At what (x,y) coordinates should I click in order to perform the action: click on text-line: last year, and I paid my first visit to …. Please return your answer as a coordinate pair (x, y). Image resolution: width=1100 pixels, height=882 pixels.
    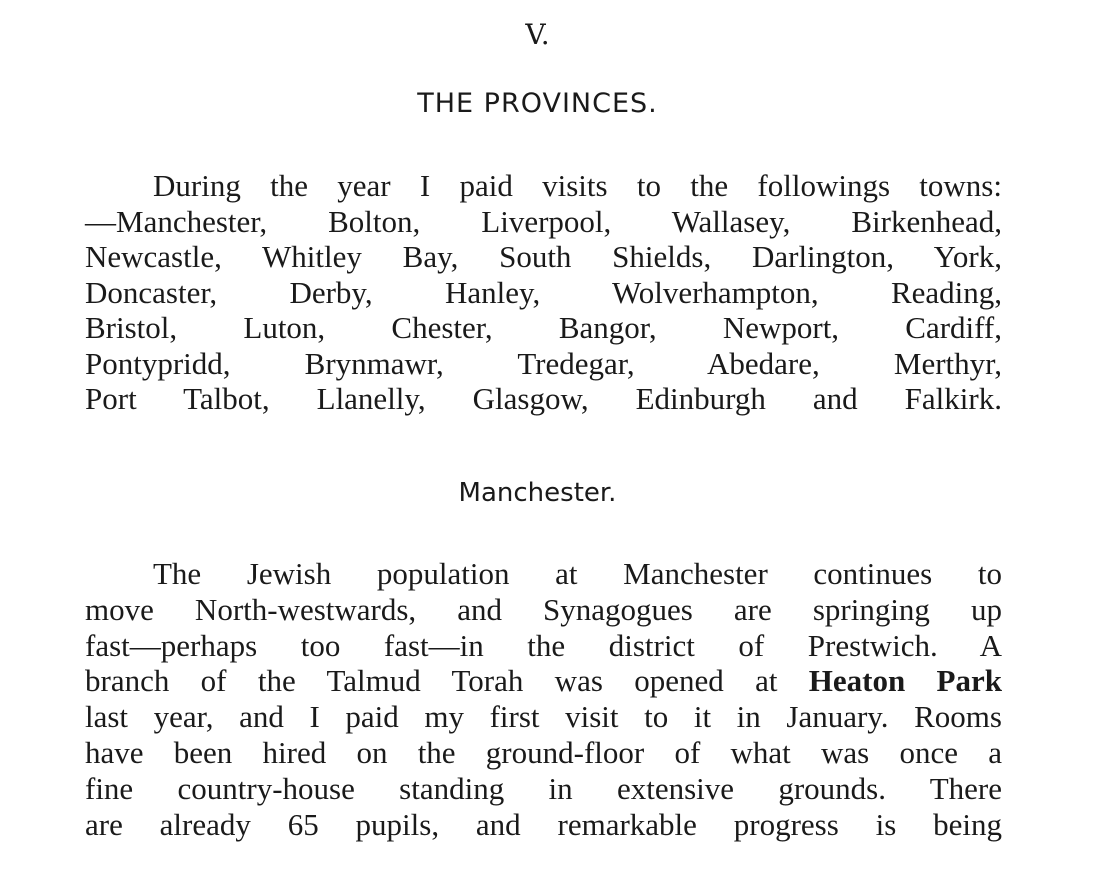
    Looking at the image, I should click on (543, 717).